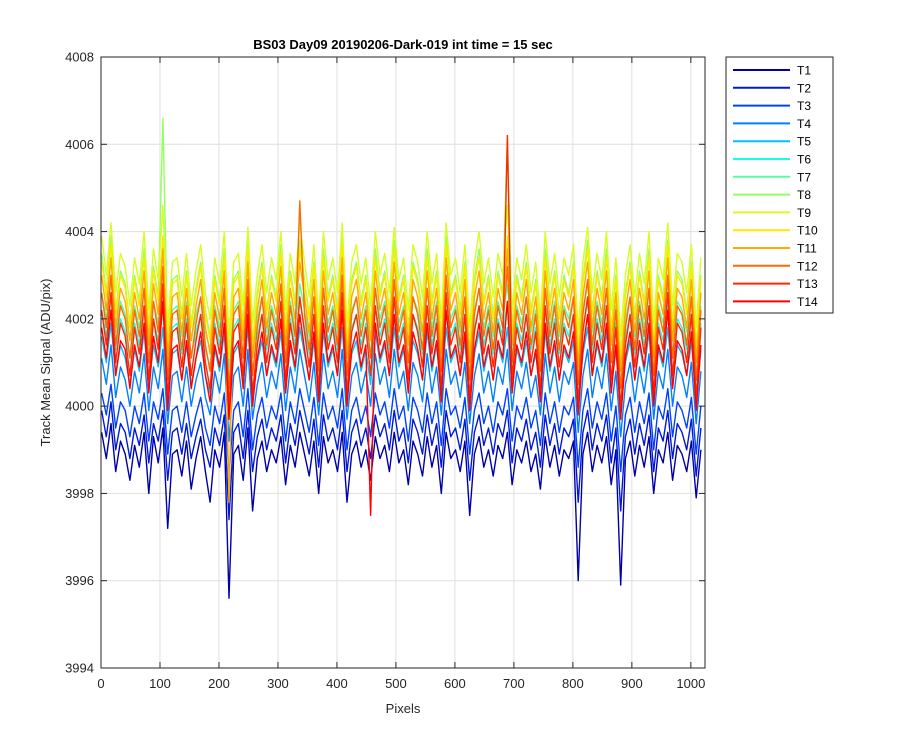 The height and width of the screenshot is (750, 900). Describe the element at coordinates (337, 683) in the screenshot. I see `x-tick-label: 400` at that location.